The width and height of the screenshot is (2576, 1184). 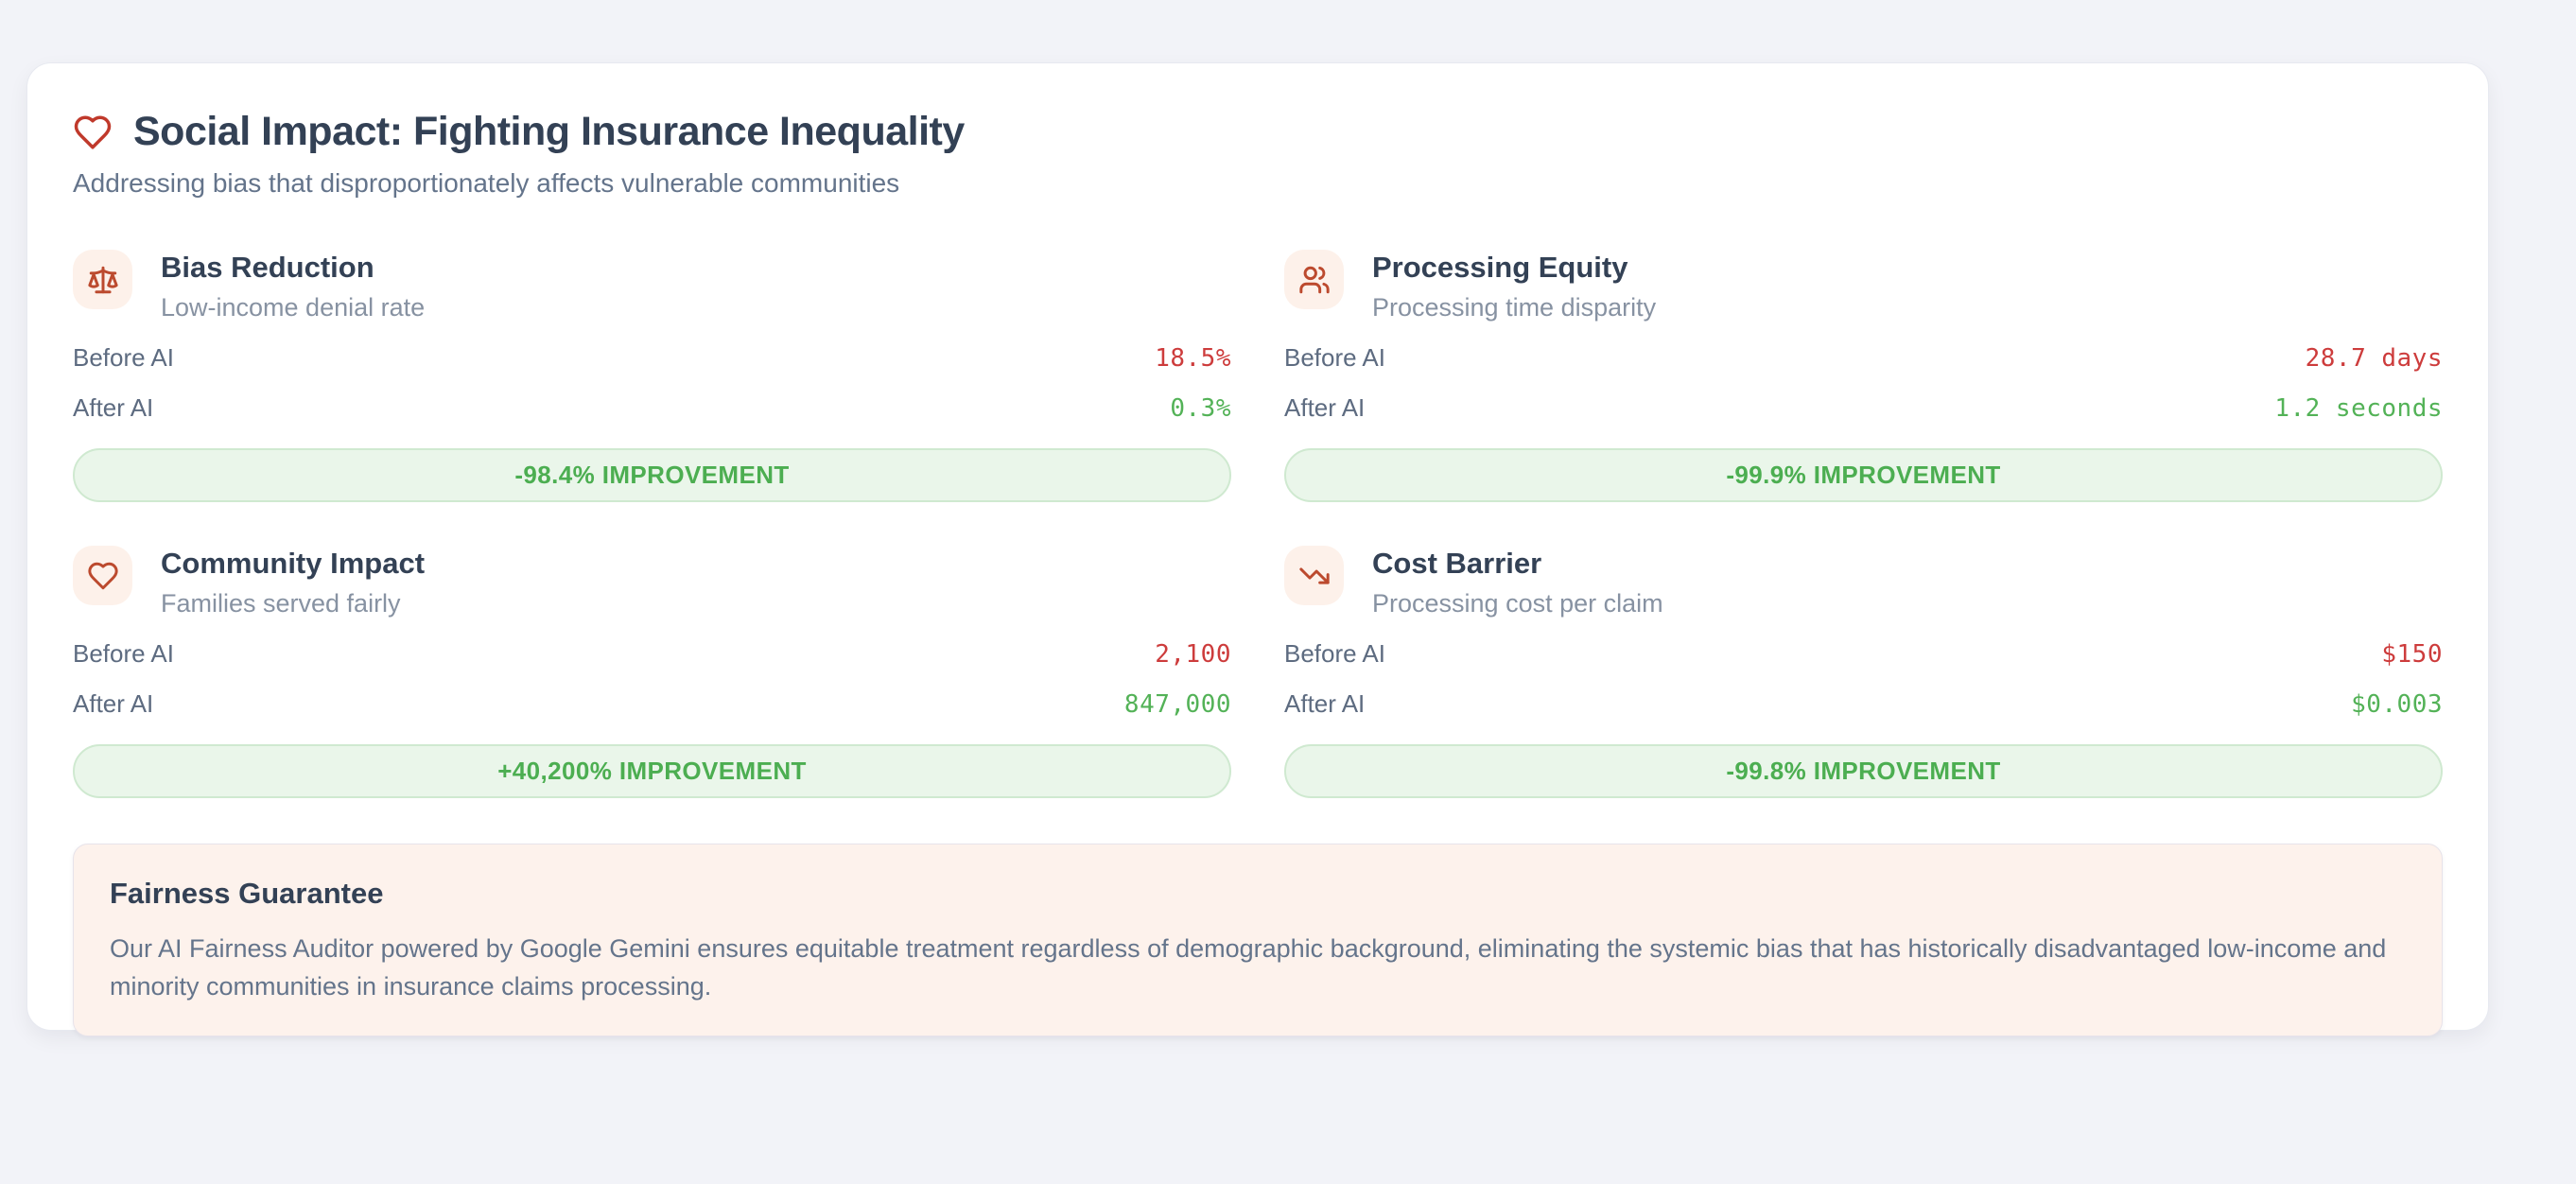 What do you see at coordinates (293, 582) in the screenshot?
I see `metric-head-text: Community Impact Families served fairly` at bounding box center [293, 582].